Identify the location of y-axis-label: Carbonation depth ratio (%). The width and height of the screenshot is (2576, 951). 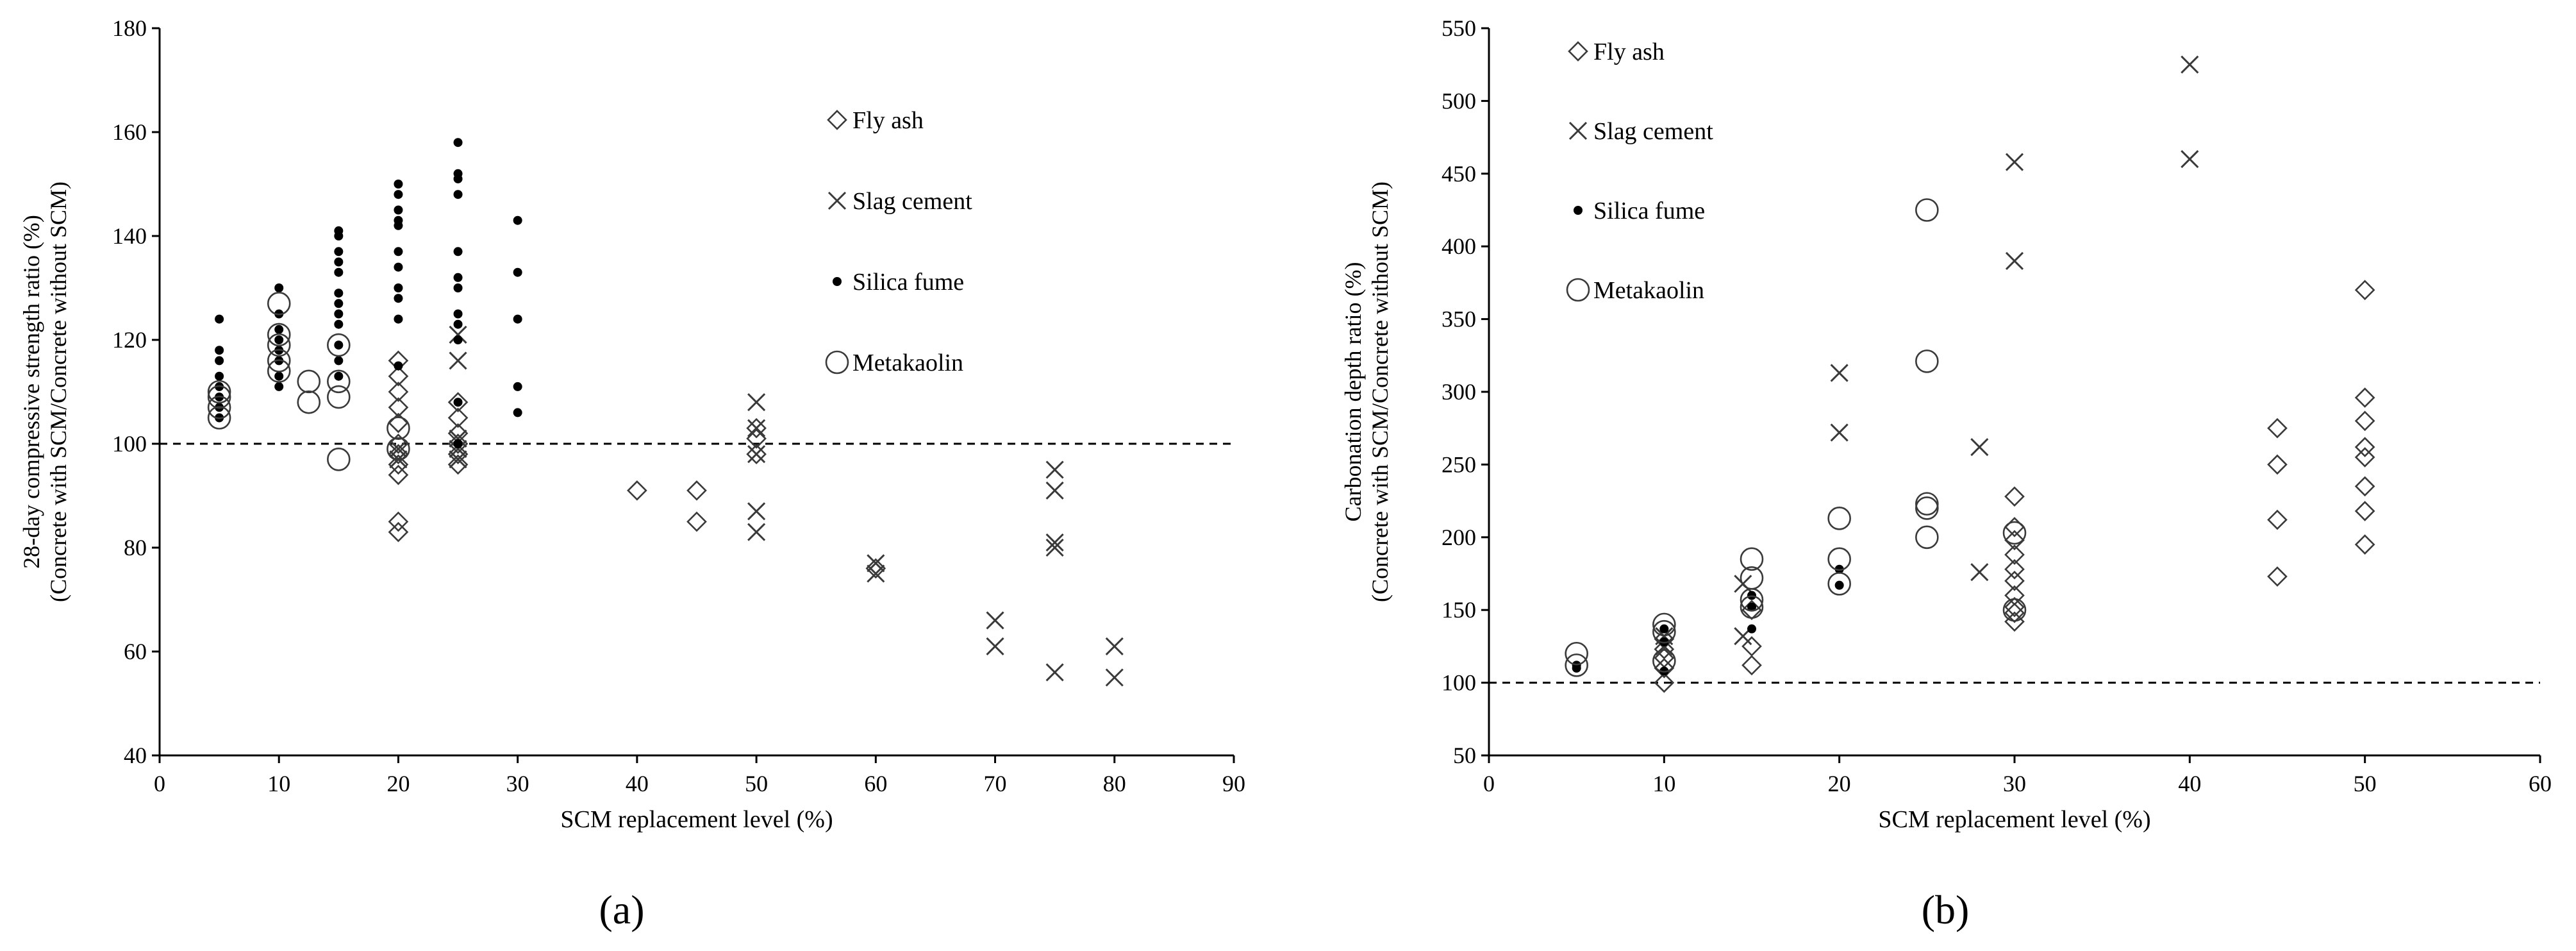
(1353, 392).